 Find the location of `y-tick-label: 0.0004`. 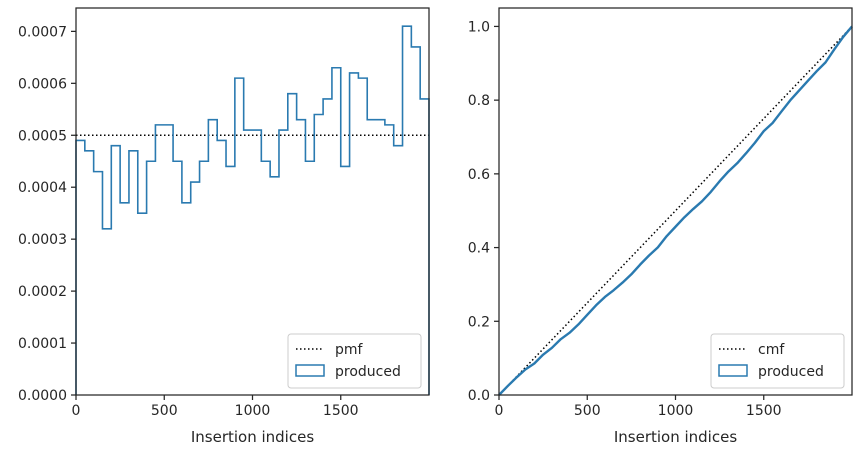

y-tick-label: 0.0004 is located at coordinates (42, 188).